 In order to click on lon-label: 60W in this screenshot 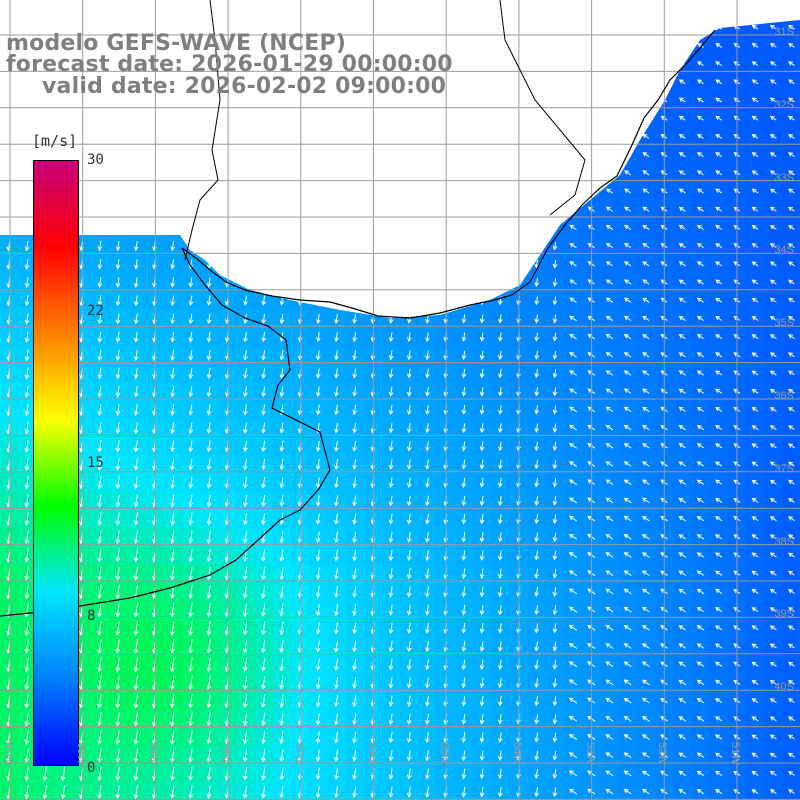, I will do `click(80, 753)`.